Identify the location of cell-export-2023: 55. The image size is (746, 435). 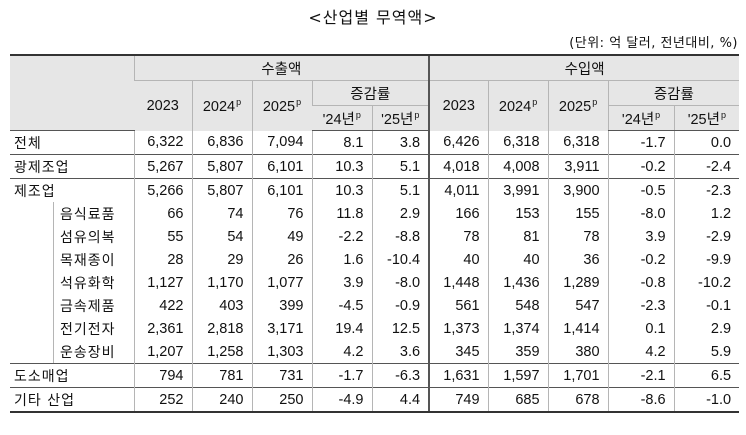
(162, 236).